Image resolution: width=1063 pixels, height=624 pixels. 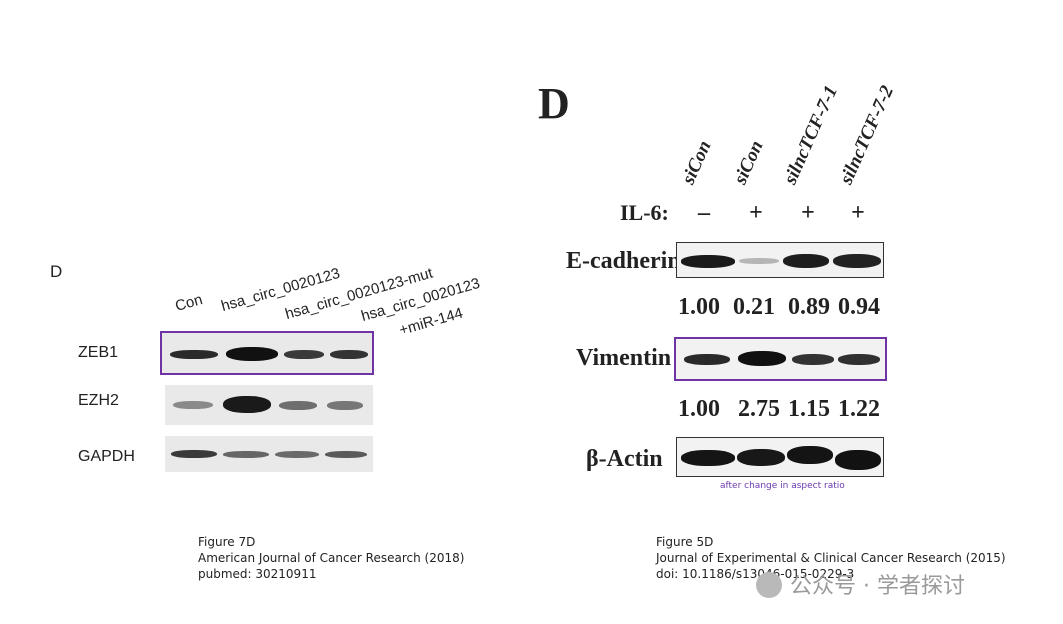 I want to click on il6-sign-3: +, so click(x=808, y=213).